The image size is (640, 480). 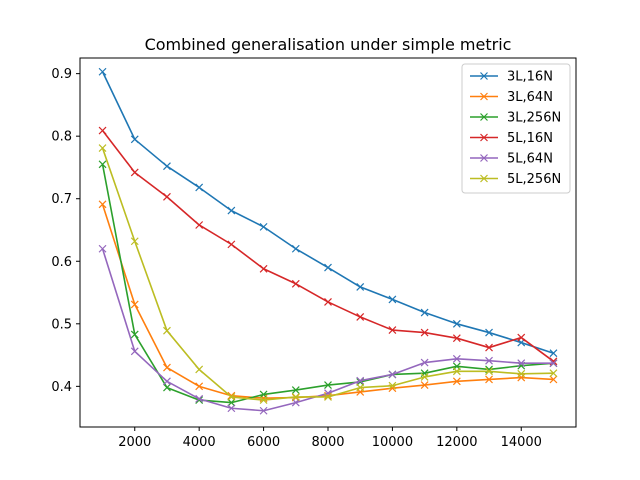 I want to click on x-tick-label: 8000, so click(x=327, y=442).